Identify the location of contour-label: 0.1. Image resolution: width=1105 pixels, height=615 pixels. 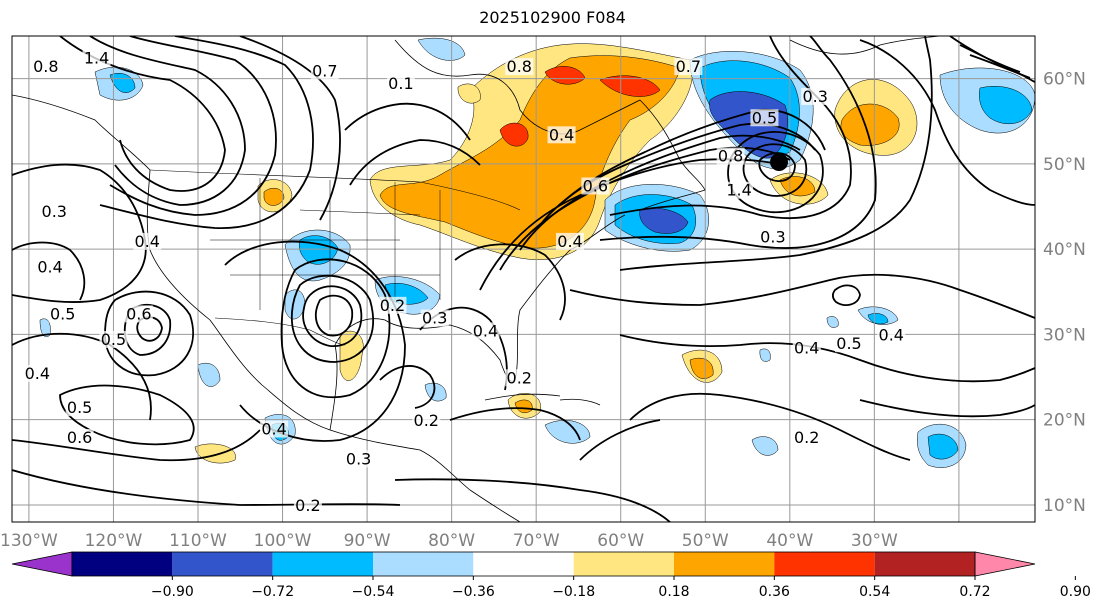
(400, 83).